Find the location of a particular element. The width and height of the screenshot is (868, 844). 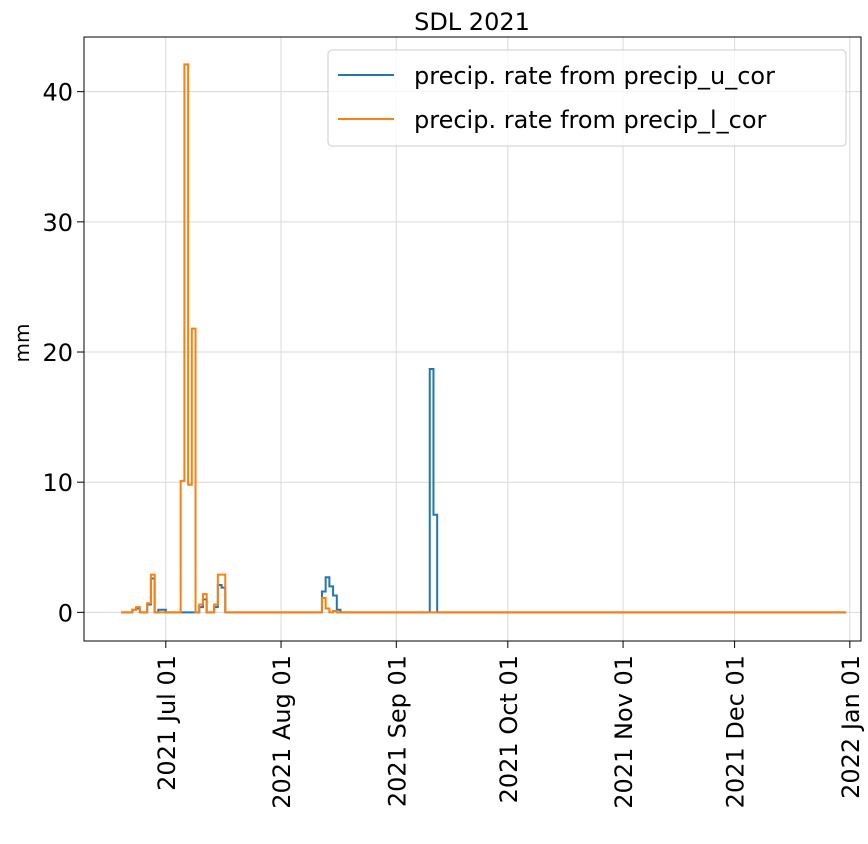

legend-label-2: precip. rate from precip_l_cor is located at coordinates (590, 120).